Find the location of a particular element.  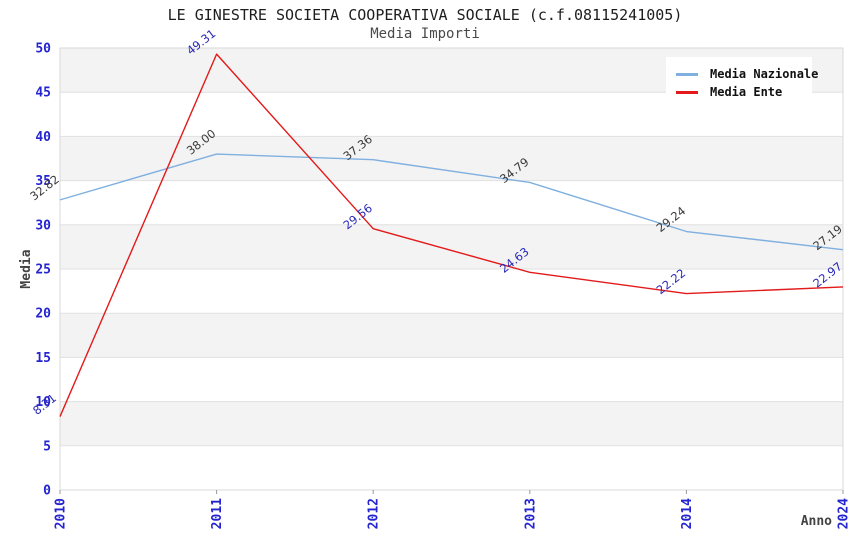

y-tick-label: 45 is located at coordinates (43, 93).